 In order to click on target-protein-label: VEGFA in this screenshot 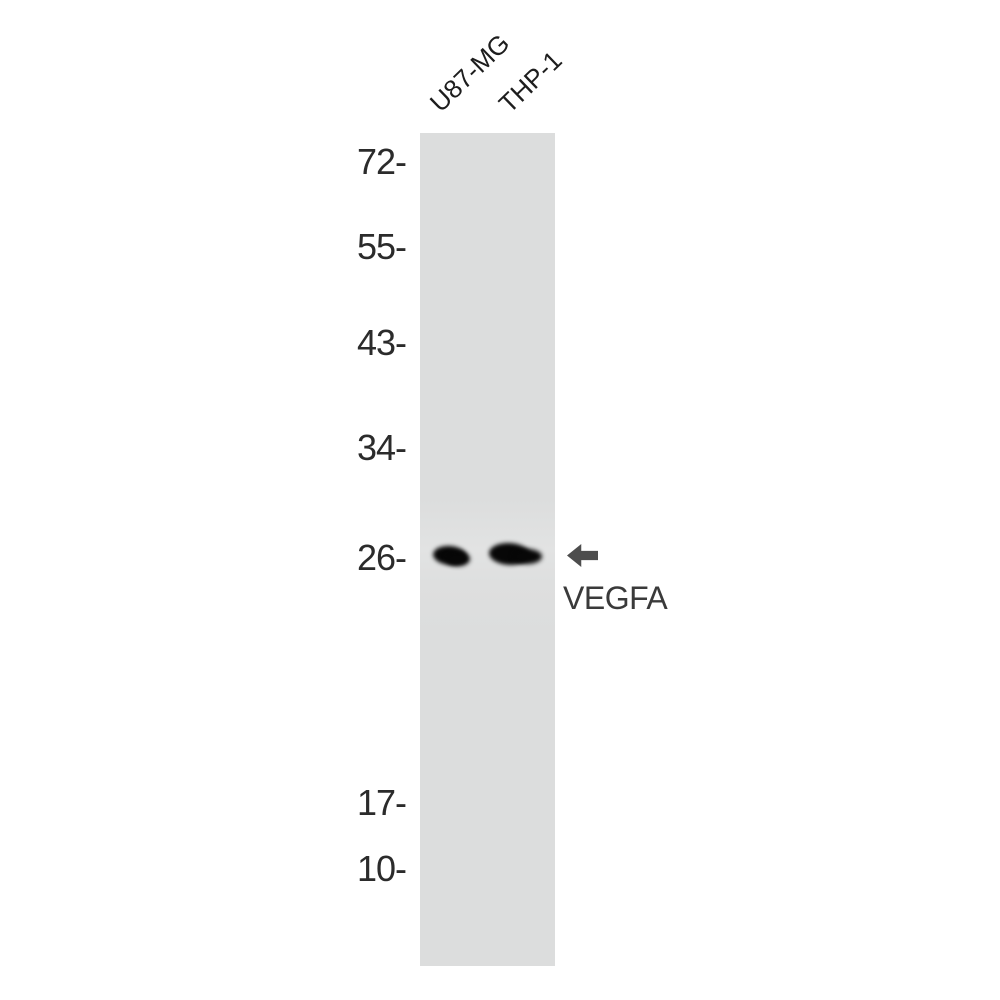, I will do `click(615, 598)`.